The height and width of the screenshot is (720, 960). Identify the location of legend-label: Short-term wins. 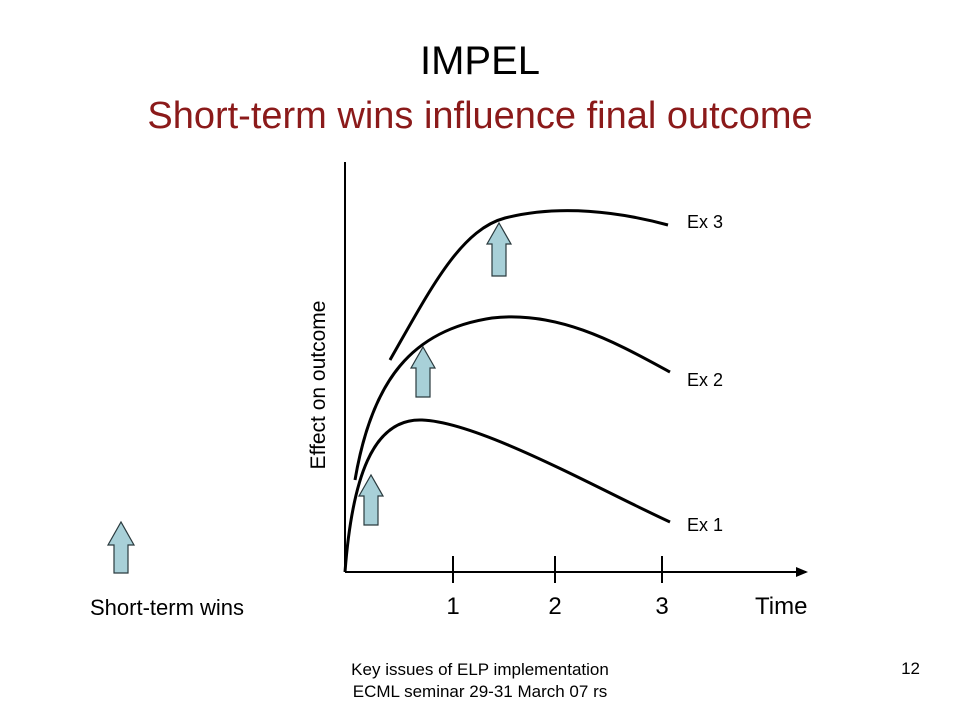
(167, 607).